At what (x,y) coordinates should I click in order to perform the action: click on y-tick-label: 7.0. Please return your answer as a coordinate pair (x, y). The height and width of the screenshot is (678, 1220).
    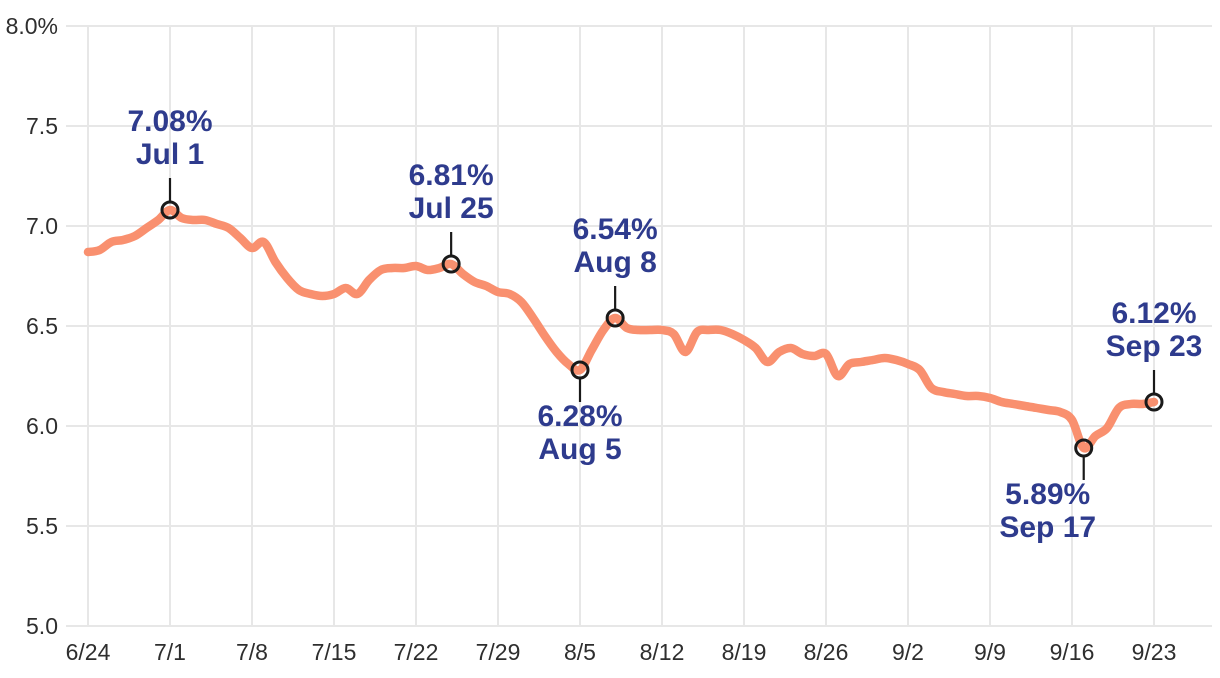
    Looking at the image, I should click on (42, 226).